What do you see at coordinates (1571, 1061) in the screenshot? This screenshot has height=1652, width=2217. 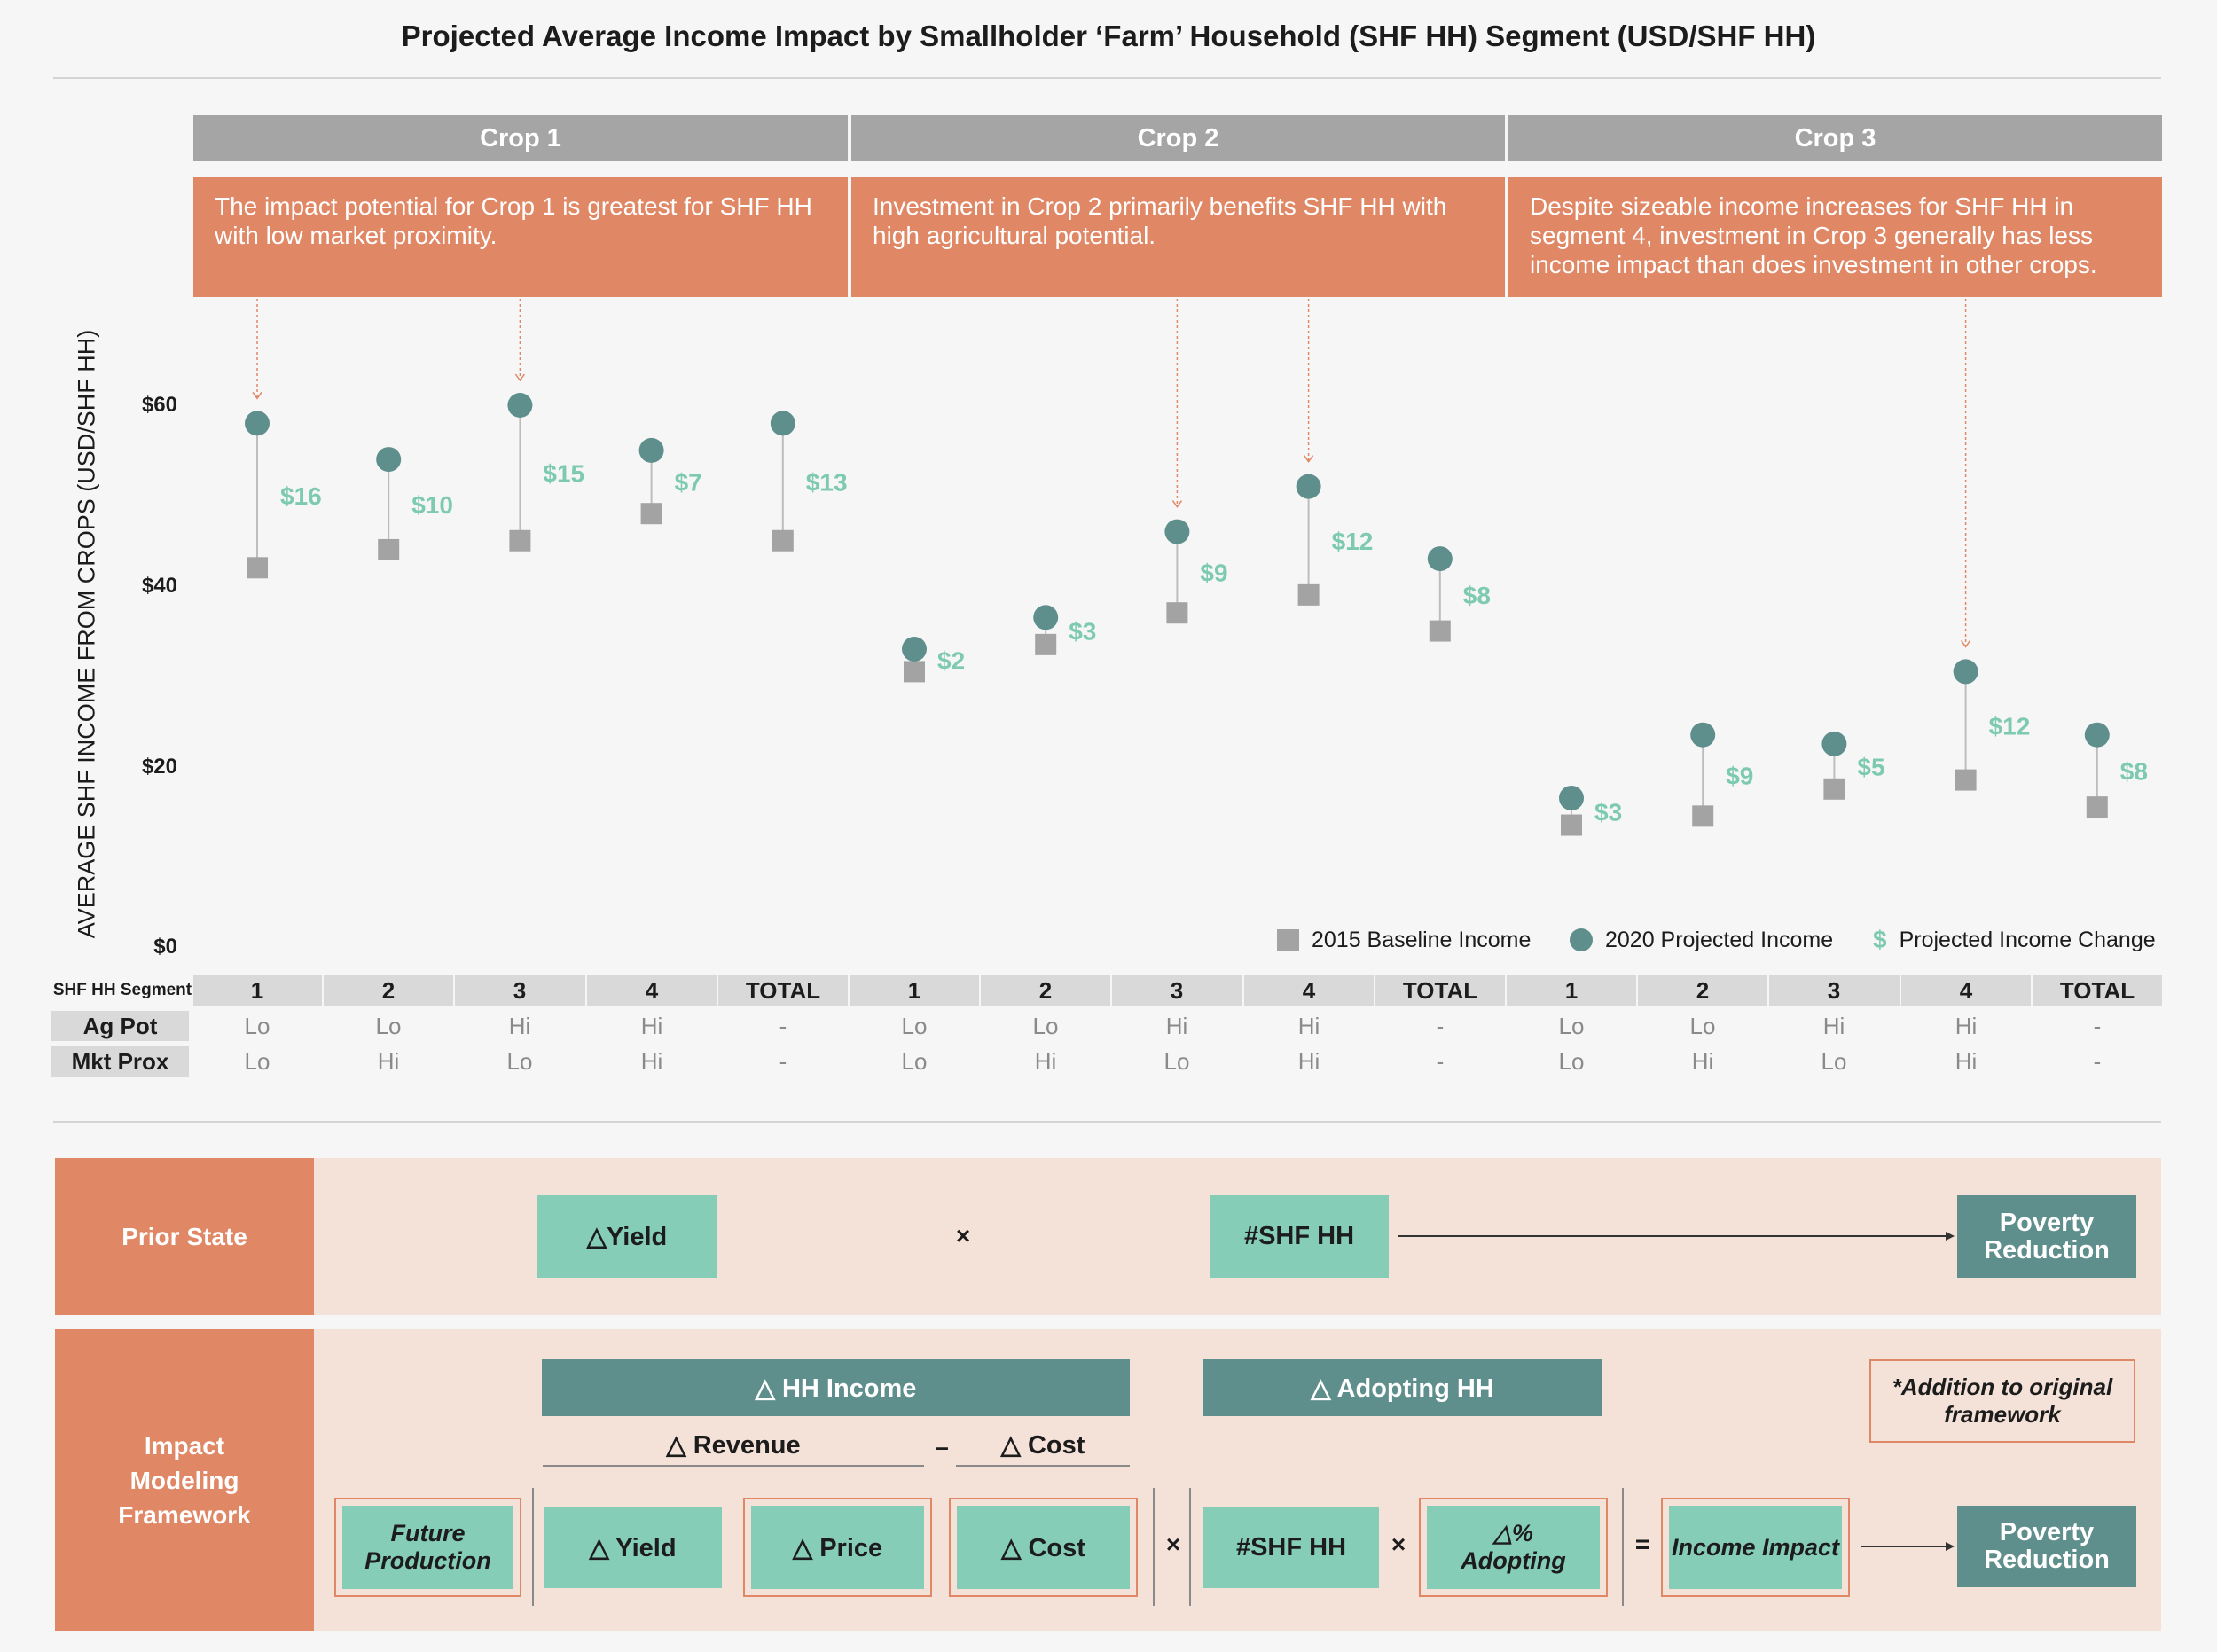 I see `segment-cell-1-10: Lo` at bounding box center [1571, 1061].